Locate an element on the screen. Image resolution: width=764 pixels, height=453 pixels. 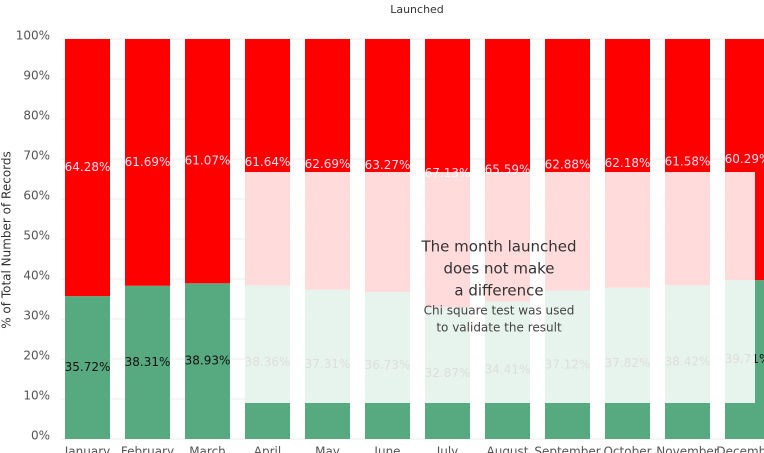
value-label: 61.07% is located at coordinates (208, 161).